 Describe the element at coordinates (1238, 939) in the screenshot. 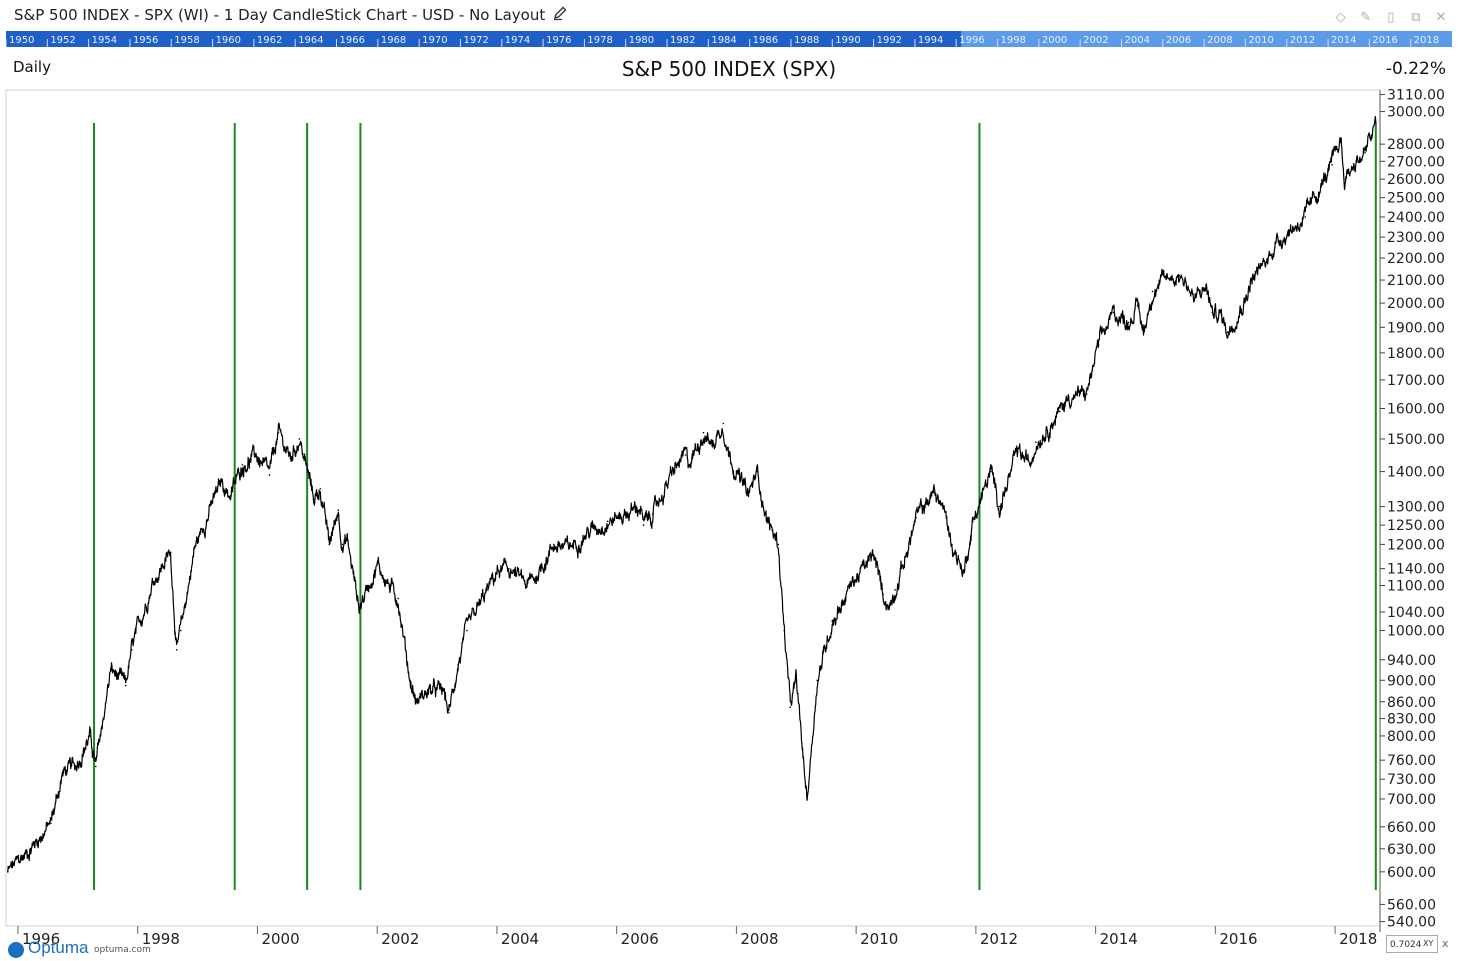

I see `x-tick-label: 2016` at that location.